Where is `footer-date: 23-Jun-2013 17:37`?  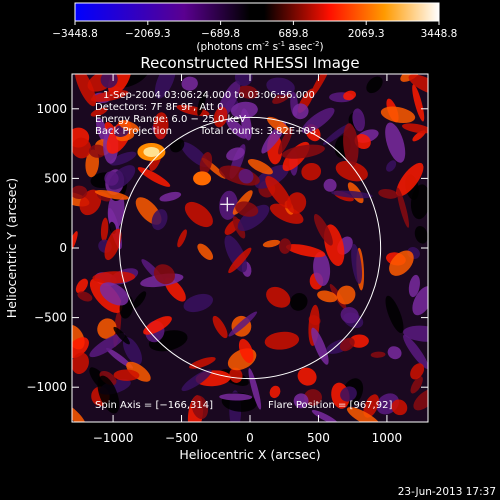 footer-date: 23-Jun-2013 17:37 is located at coordinates (447, 492).